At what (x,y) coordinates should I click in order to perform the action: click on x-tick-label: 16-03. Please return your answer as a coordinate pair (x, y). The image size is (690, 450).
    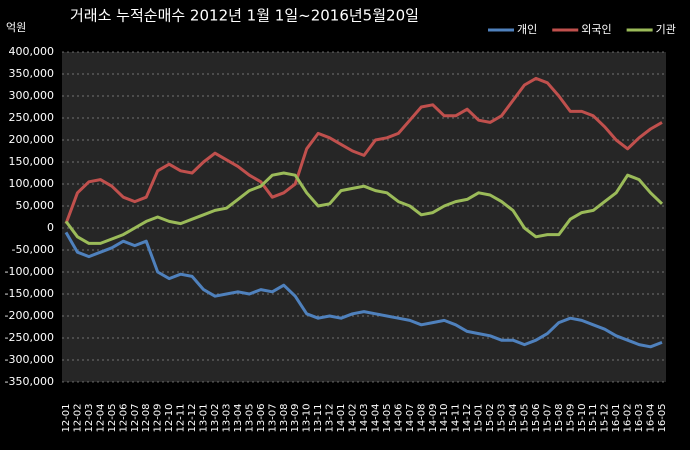
    Looking at the image, I should click on (639, 417).